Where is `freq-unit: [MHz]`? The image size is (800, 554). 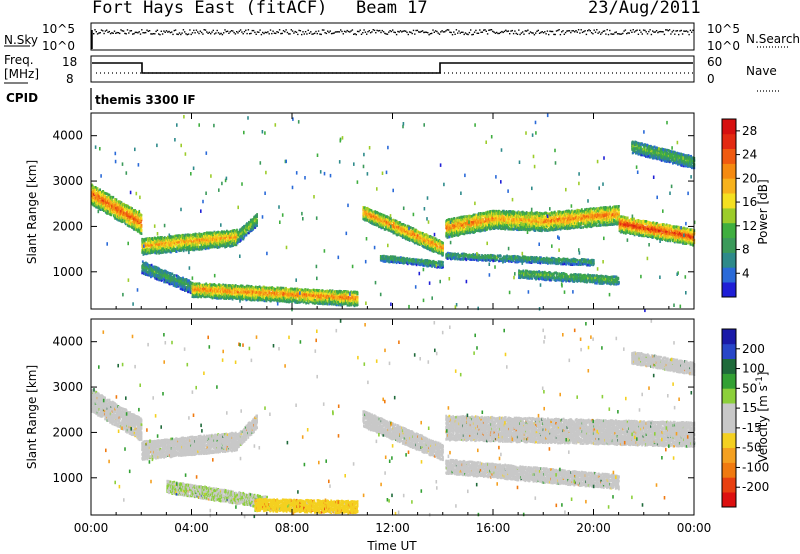
freq-unit: [MHz] is located at coordinates (21, 74).